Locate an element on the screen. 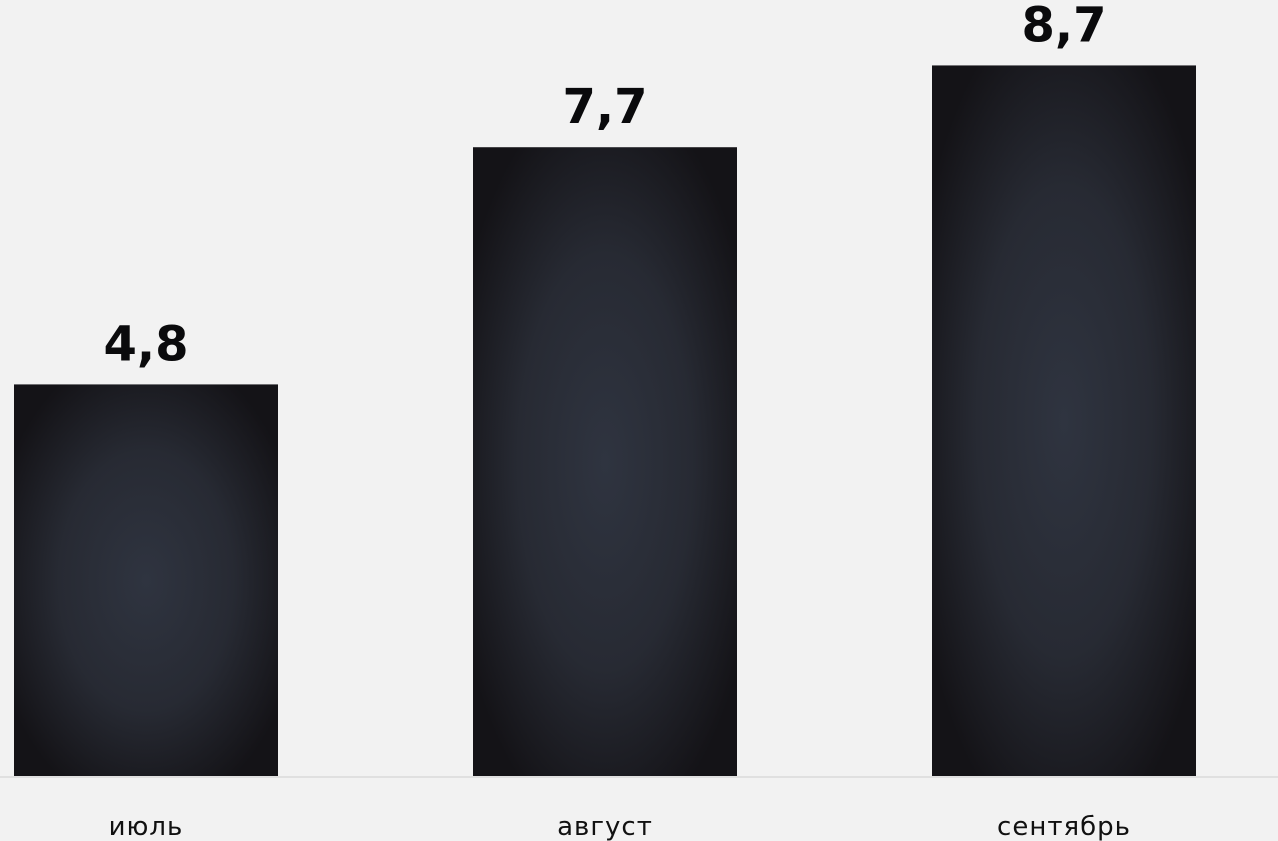  bar-value-label: 8,7 is located at coordinates (1063, 26).